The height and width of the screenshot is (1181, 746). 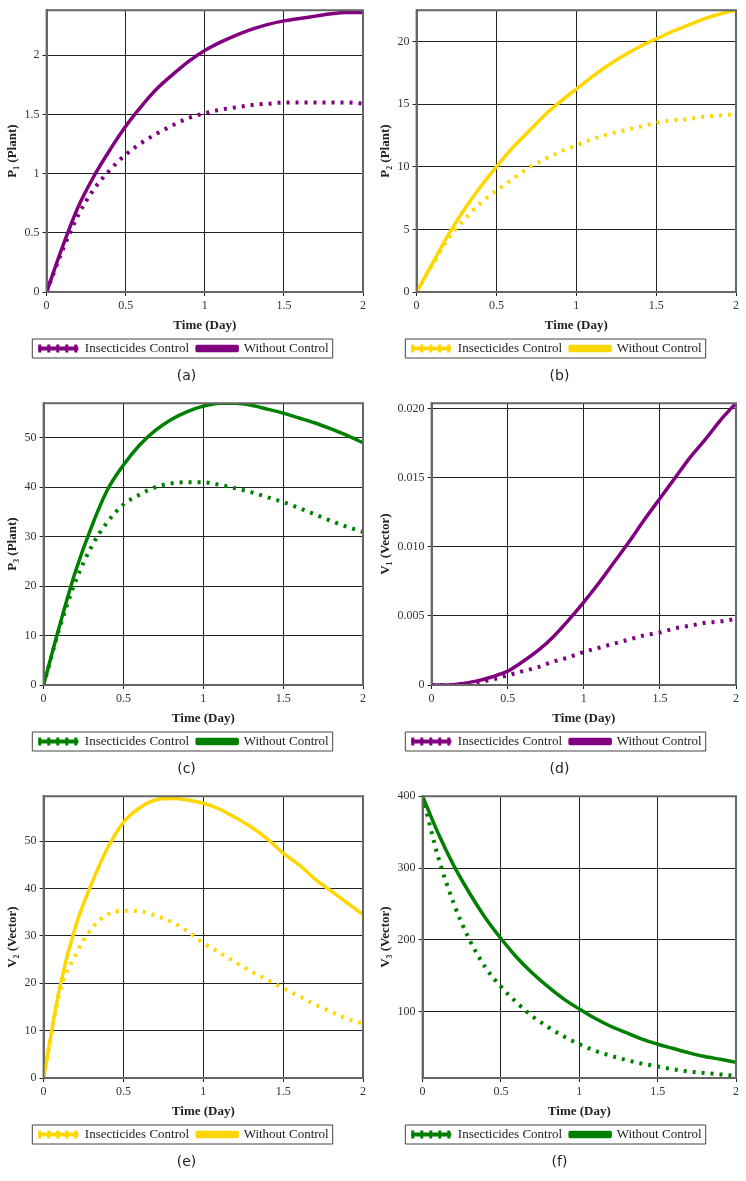 I want to click on y-tick-label: 1, so click(x=36, y=172).